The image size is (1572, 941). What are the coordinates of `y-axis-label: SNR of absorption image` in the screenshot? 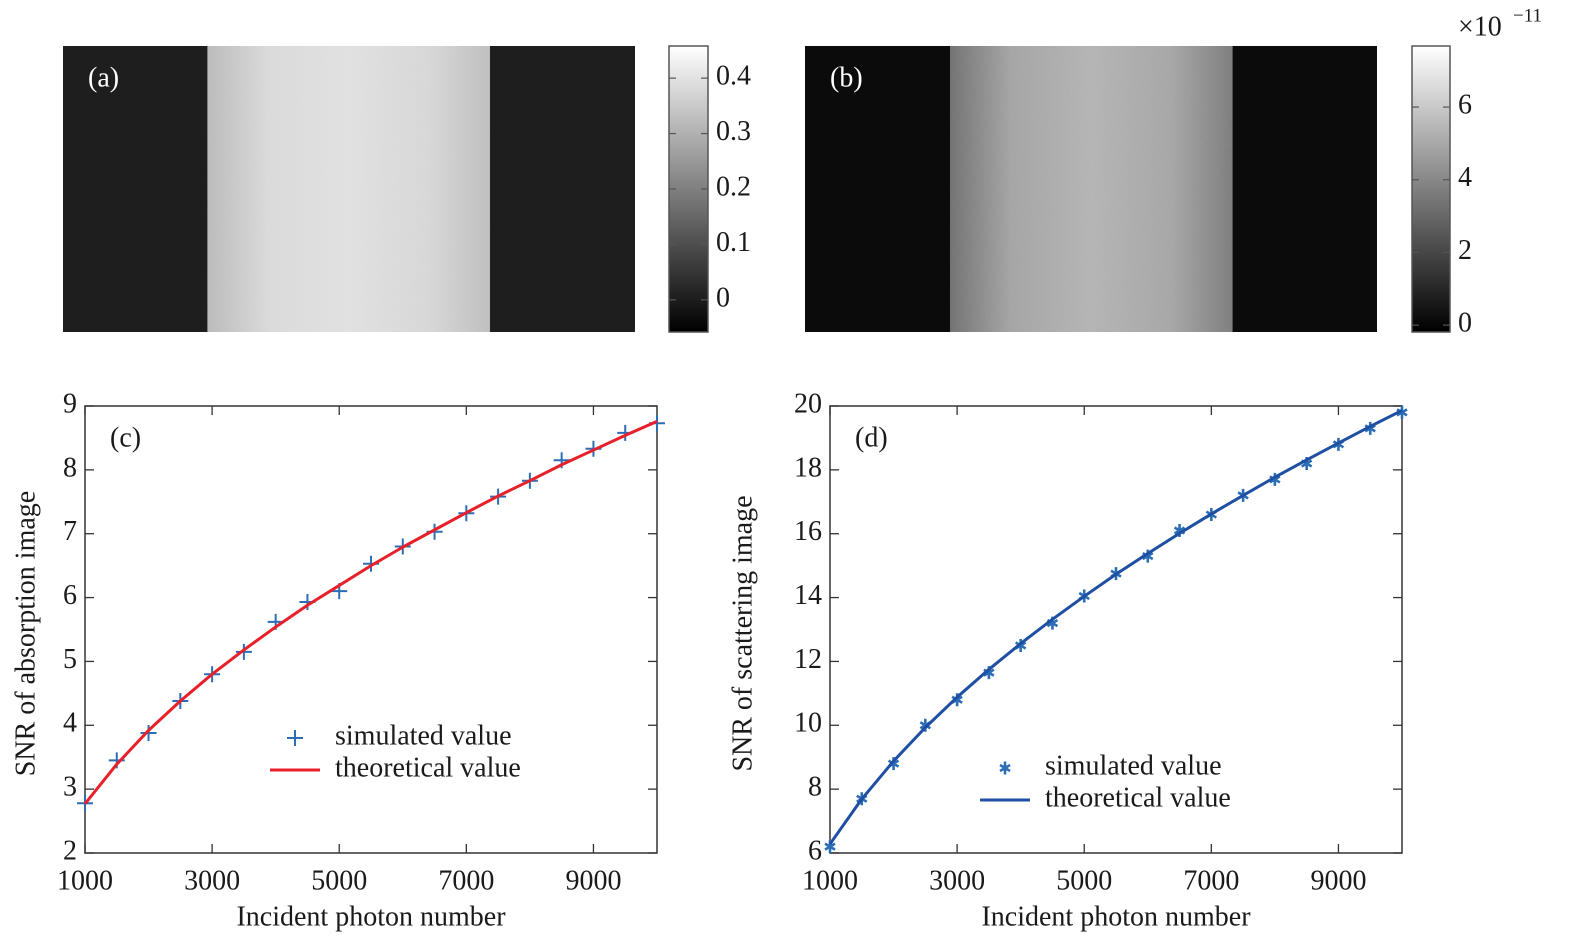 It's located at (25, 633).